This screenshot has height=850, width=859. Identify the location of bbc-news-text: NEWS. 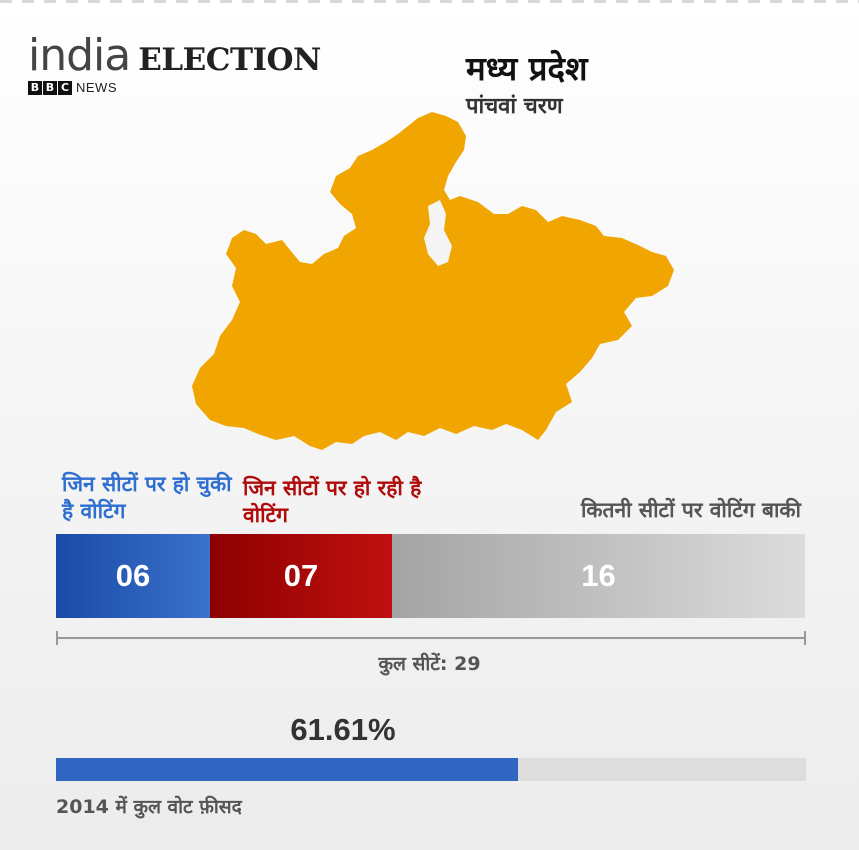
(96, 87).